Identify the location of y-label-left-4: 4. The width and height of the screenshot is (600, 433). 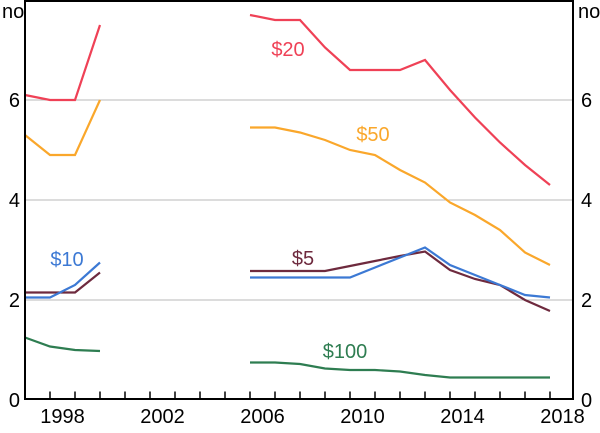
(14, 201).